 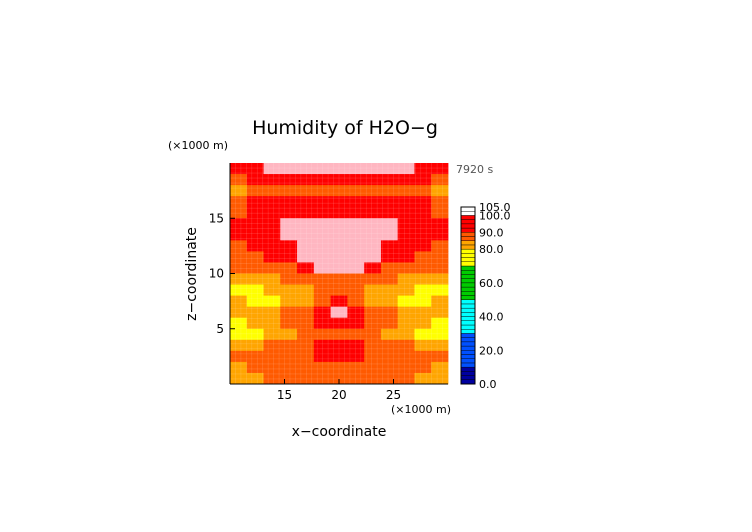 What do you see at coordinates (220, 329) in the screenshot?
I see `y-tick-label: 5` at bounding box center [220, 329].